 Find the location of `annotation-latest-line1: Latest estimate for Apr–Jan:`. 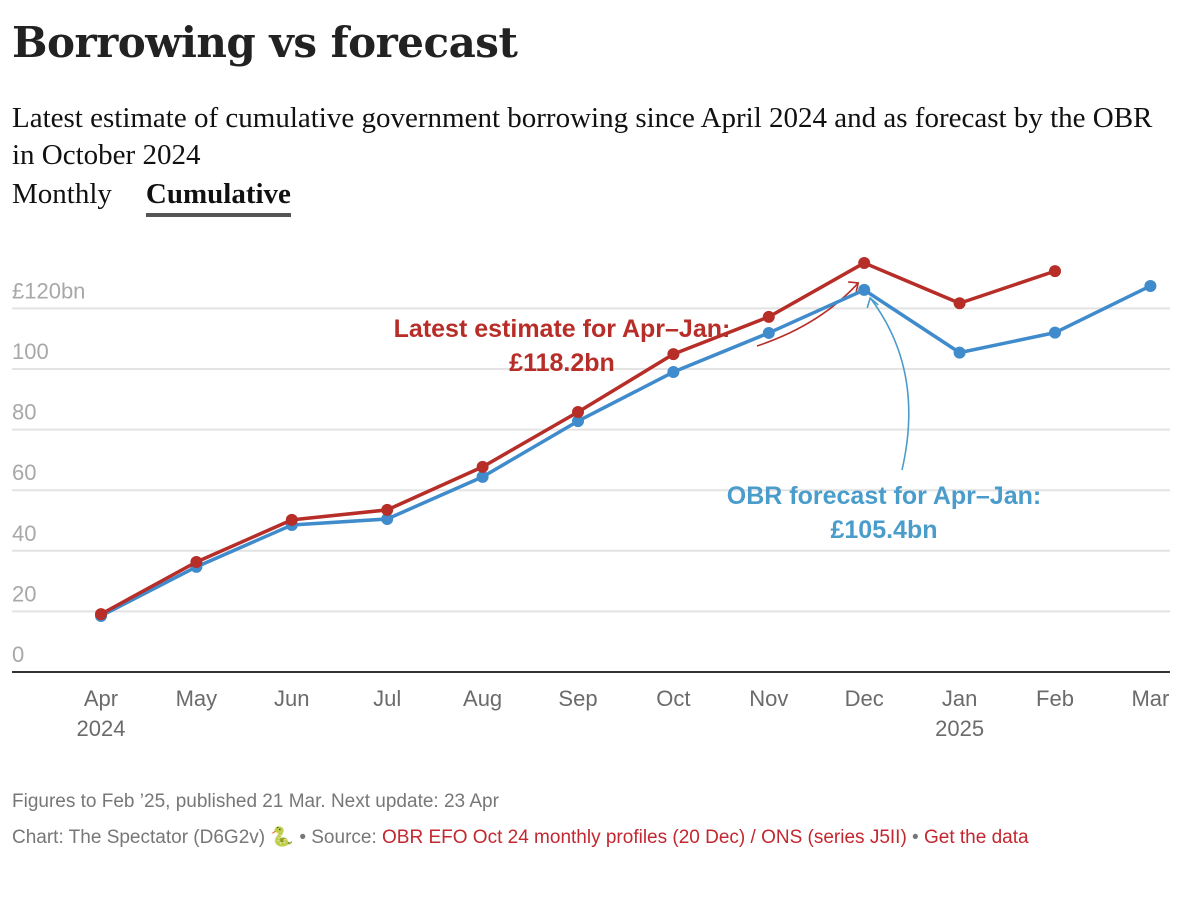

annotation-latest-line1: Latest estimate for Apr–Jan: is located at coordinates (562, 329).